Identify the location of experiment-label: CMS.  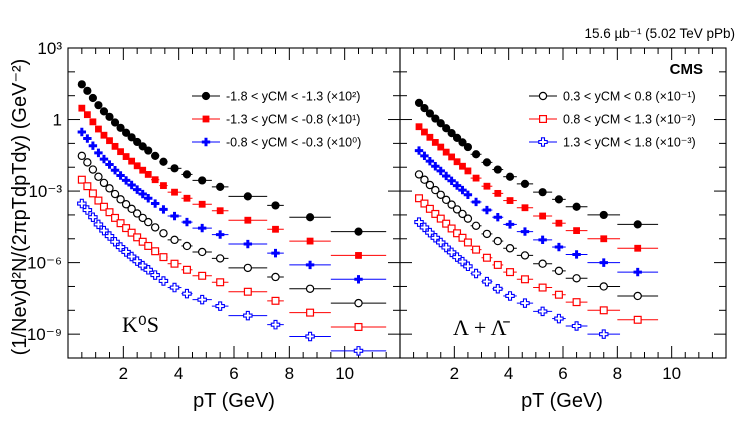
(686, 69).